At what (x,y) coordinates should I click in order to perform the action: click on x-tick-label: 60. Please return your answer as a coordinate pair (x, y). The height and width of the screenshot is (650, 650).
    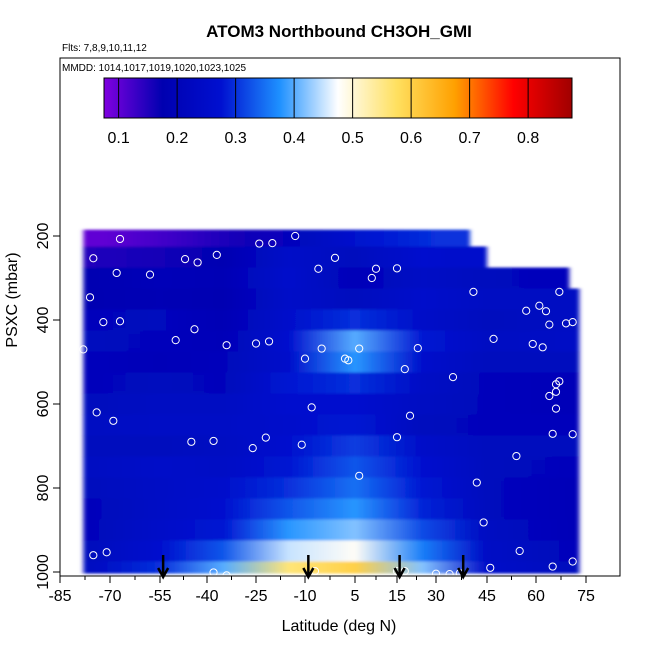
    Looking at the image, I should click on (536, 596).